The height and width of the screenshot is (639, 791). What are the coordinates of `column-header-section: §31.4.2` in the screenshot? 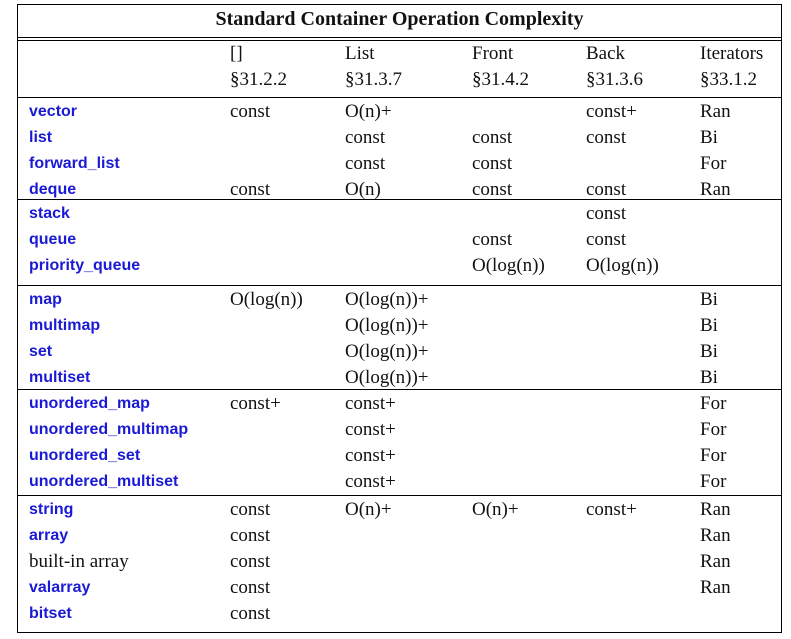 It's located at (500, 79).